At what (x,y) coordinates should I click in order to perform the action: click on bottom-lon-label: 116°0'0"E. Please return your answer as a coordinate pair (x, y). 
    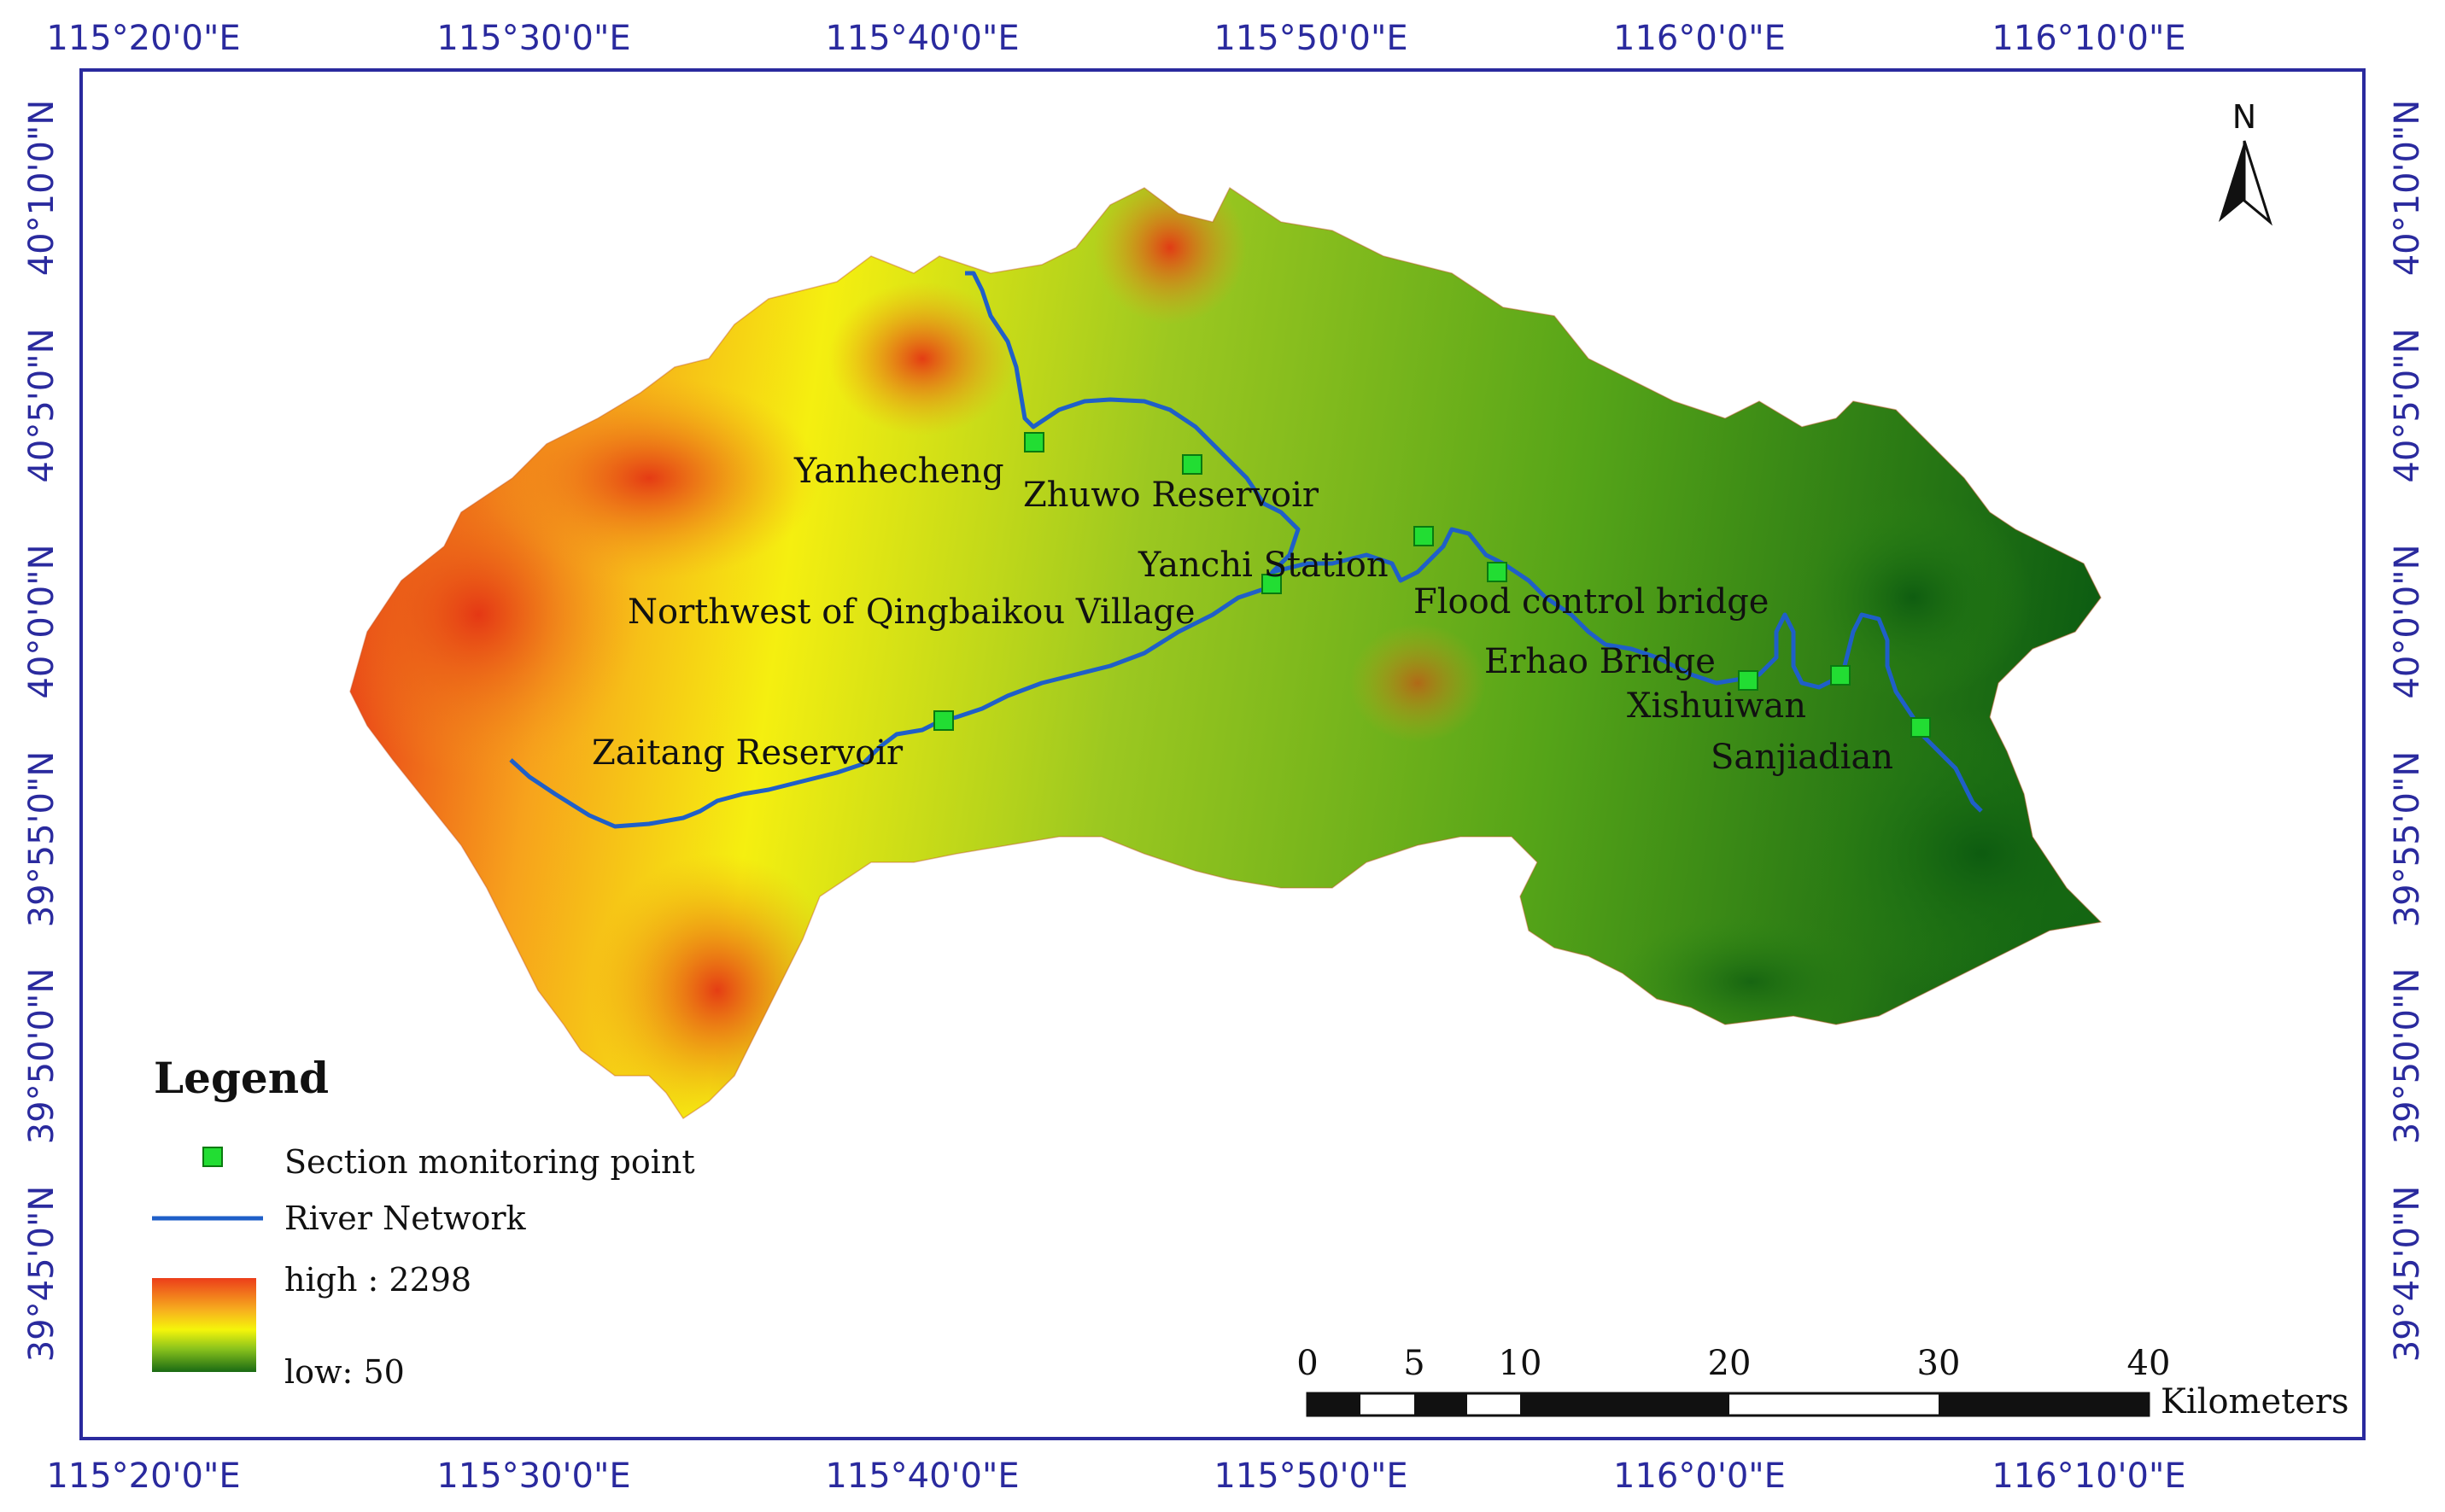
    Looking at the image, I should click on (1700, 1476).